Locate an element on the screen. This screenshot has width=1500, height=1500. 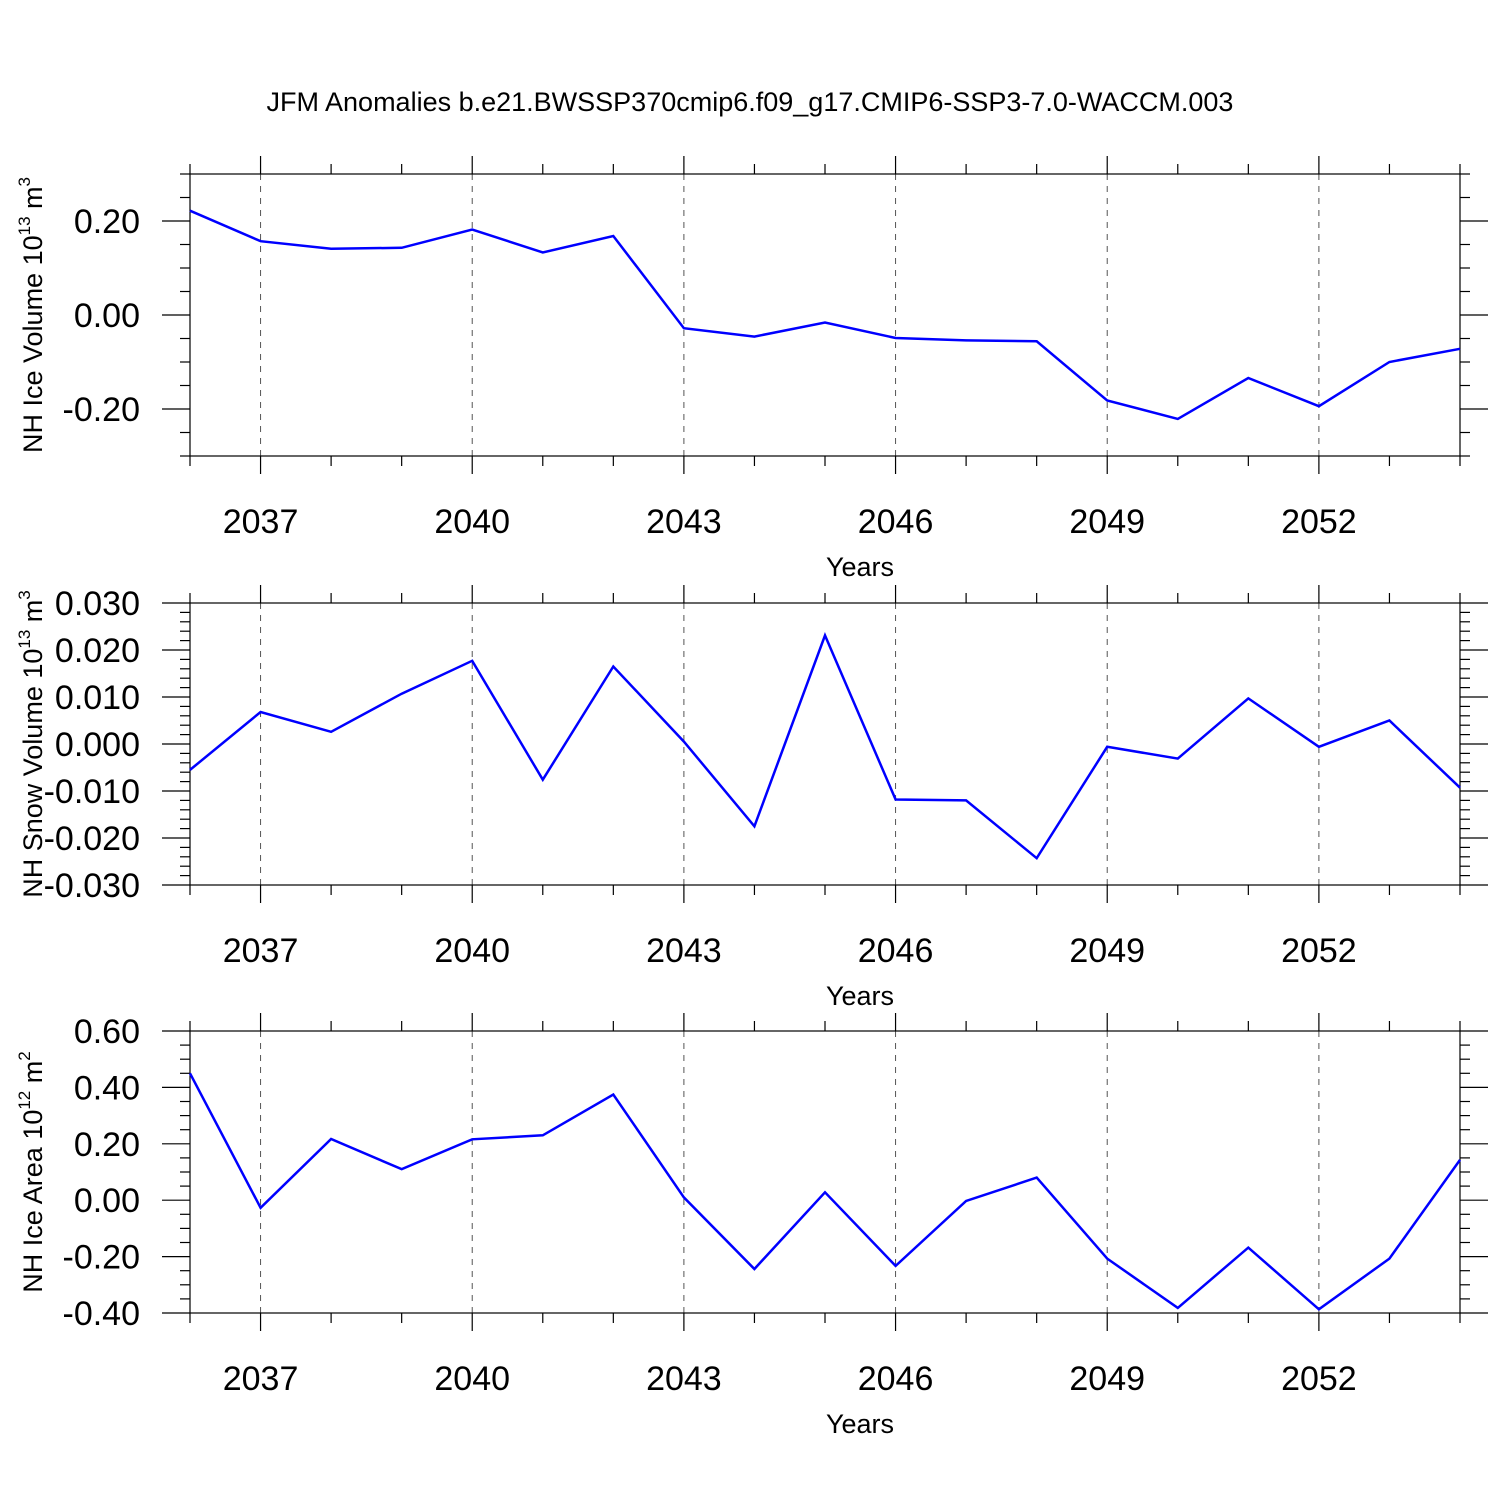
y-tick-label: -0.010 is located at coordinates (92, 792).